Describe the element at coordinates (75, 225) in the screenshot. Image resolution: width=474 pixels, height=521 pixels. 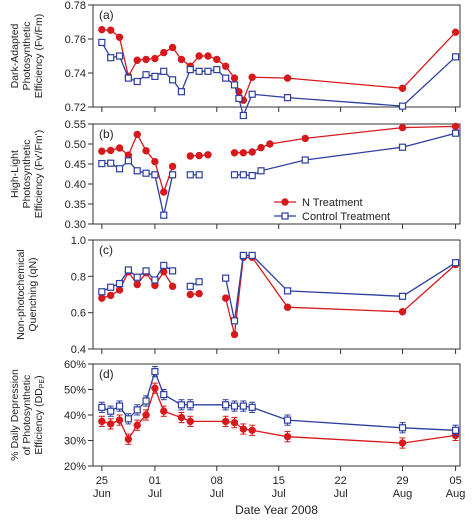
I see `y-tick-label: 0.30` at that location.